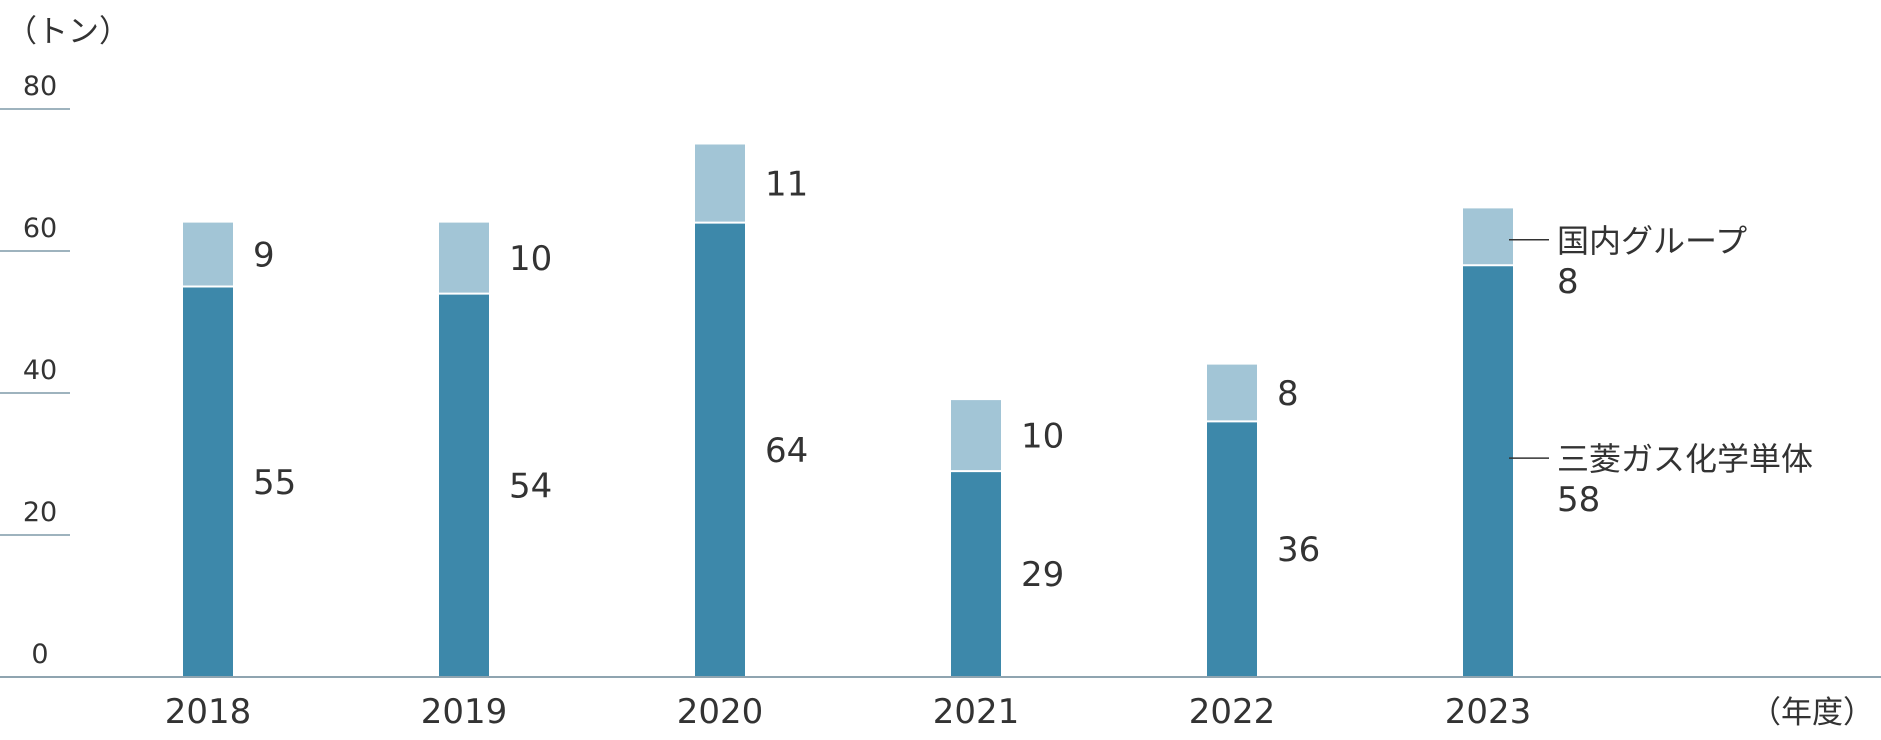 Image resolution: width=1881 pixels, height=740 pixels. What do you see at coordinates (1042, 575) in the screenshot?
I see `value-label: 29` at bounding box center [1042, 575].